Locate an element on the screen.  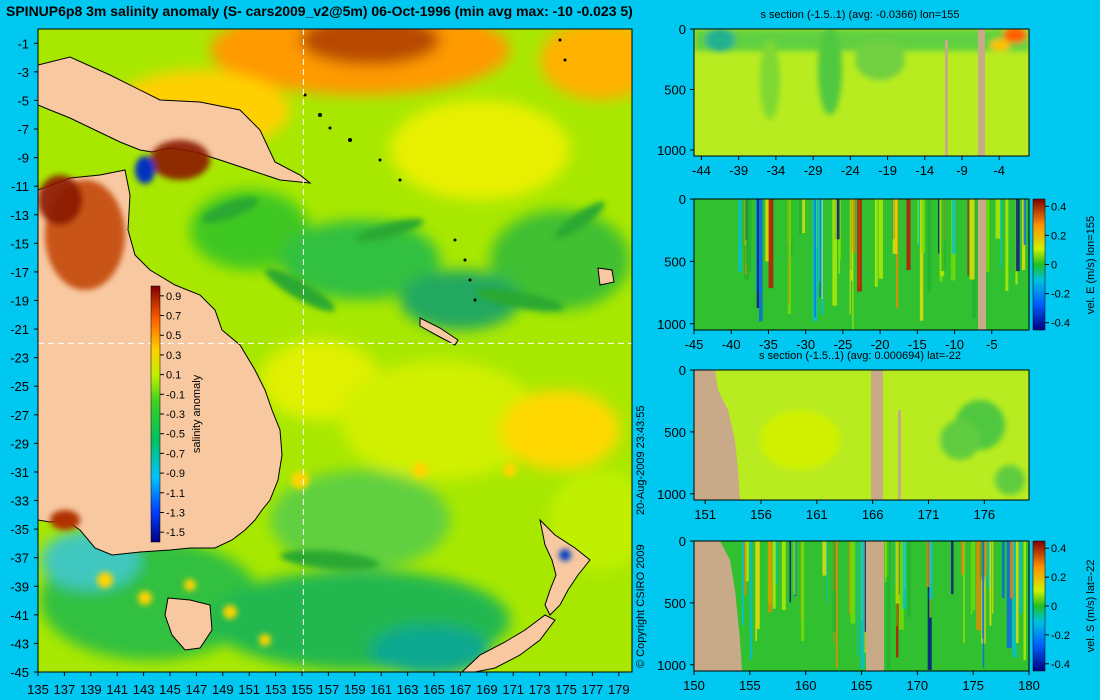
salinity-colorbar-tick-label: -1.3 is located at coordinates (175, 513).